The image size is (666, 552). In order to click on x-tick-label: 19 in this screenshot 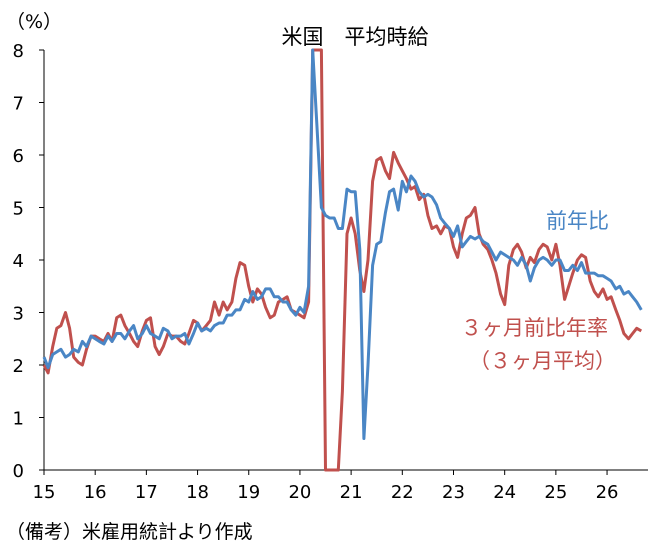, I will do `click(248, 492)`.